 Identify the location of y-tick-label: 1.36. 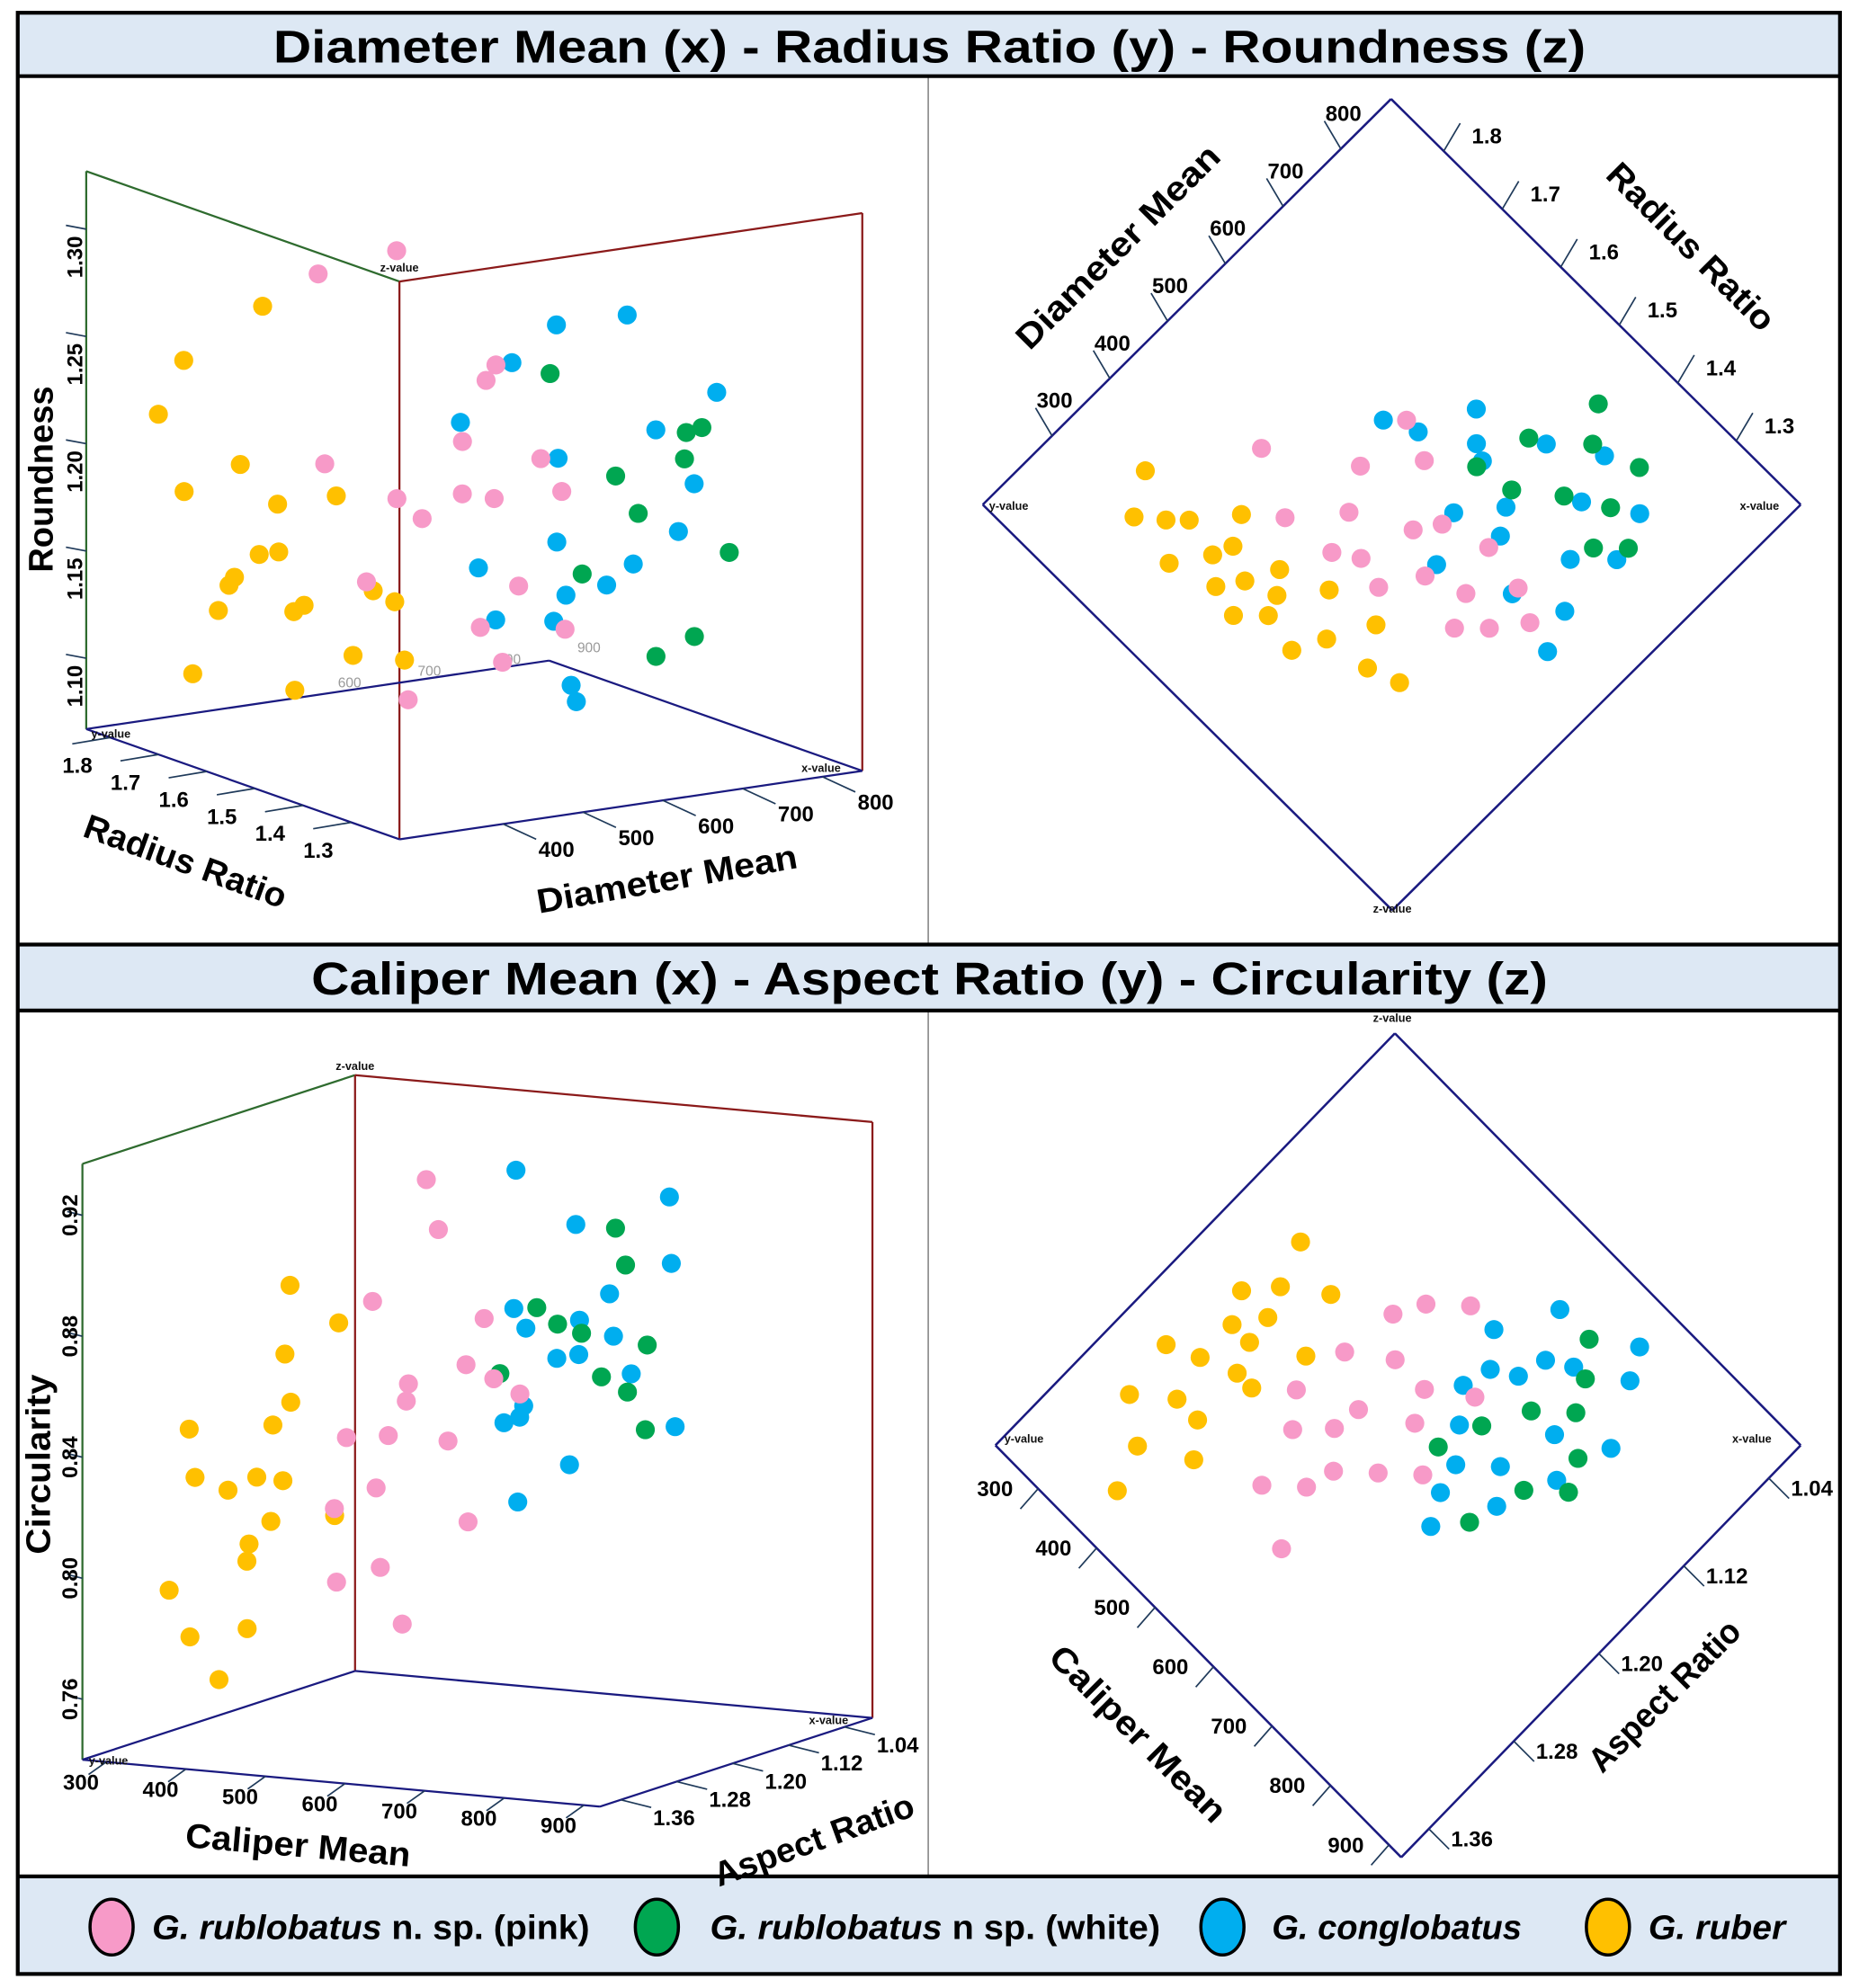
(1472, 1840).